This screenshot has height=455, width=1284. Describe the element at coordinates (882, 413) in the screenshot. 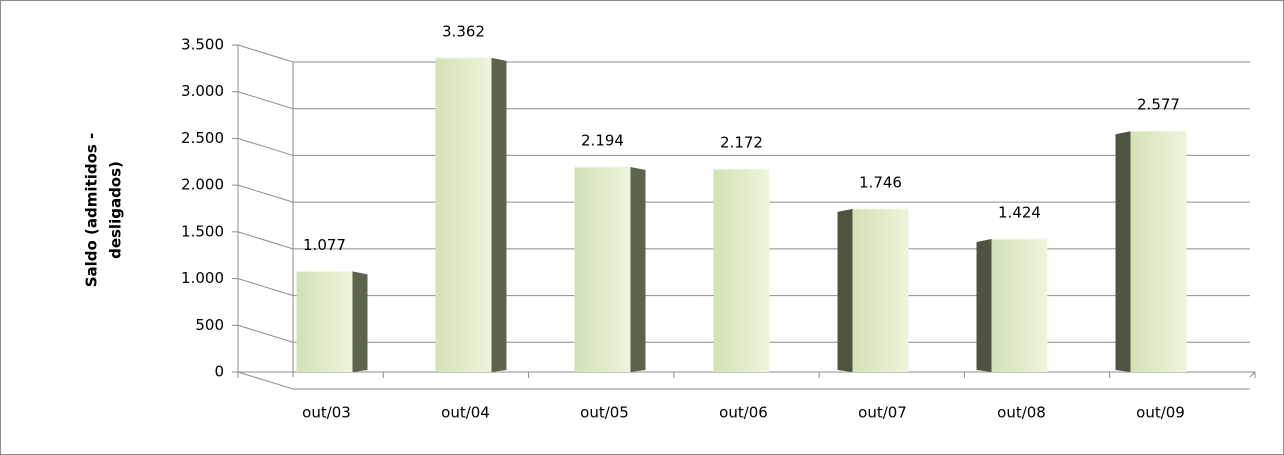

I see `x-tick-label: out/07` at that location.